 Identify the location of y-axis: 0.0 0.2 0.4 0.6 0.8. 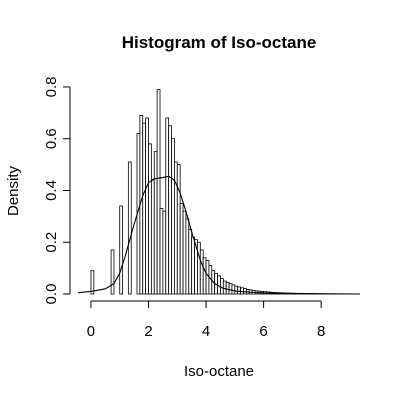
(56, 191).